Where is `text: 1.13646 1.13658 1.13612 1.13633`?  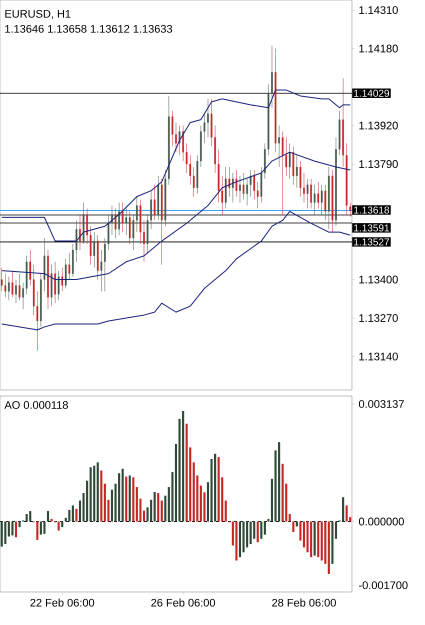
text: 1.13646 1.13658 1.13612 1.13633 is located at coordinates (88, 28).